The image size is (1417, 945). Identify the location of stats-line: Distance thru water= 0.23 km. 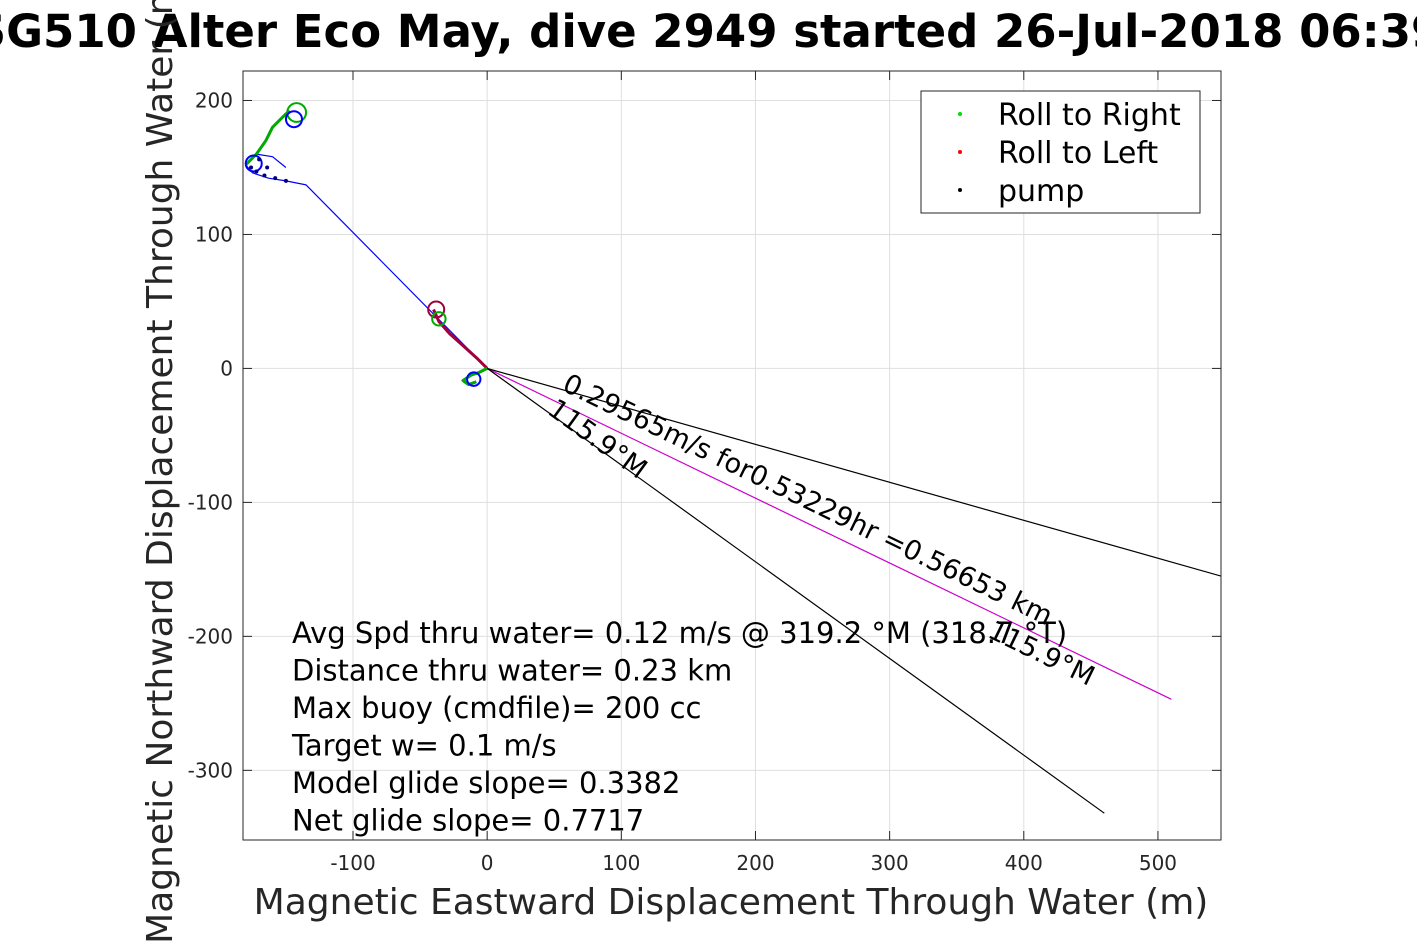
(512, 671).